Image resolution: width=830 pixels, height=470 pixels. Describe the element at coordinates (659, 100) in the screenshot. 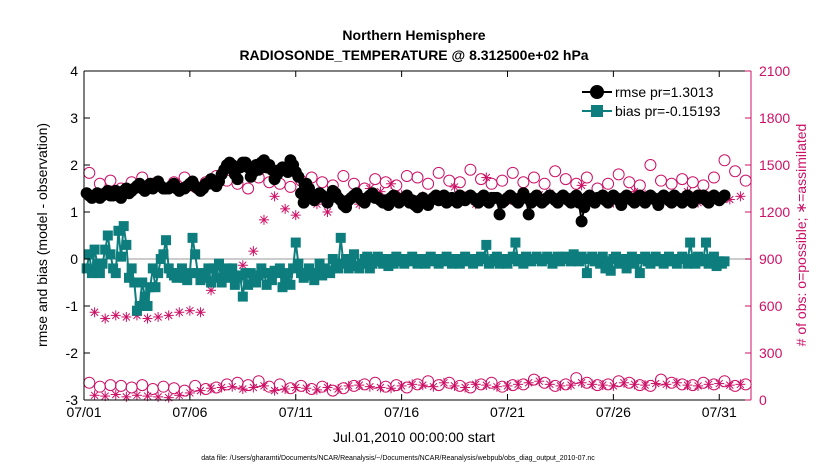

I see `legend-box` at that location.